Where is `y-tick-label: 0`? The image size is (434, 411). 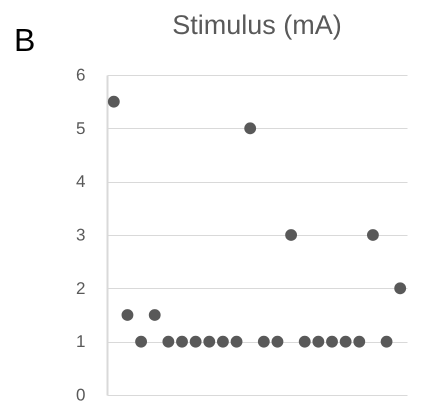
y-tick-label: 0 is located at coordinates (81, 395).